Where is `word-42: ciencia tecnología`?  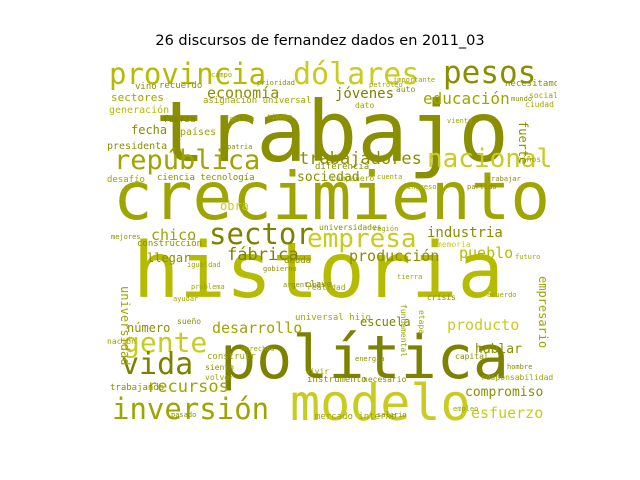 word-42: ciencia tecnología is located at coordinates (206, 178).